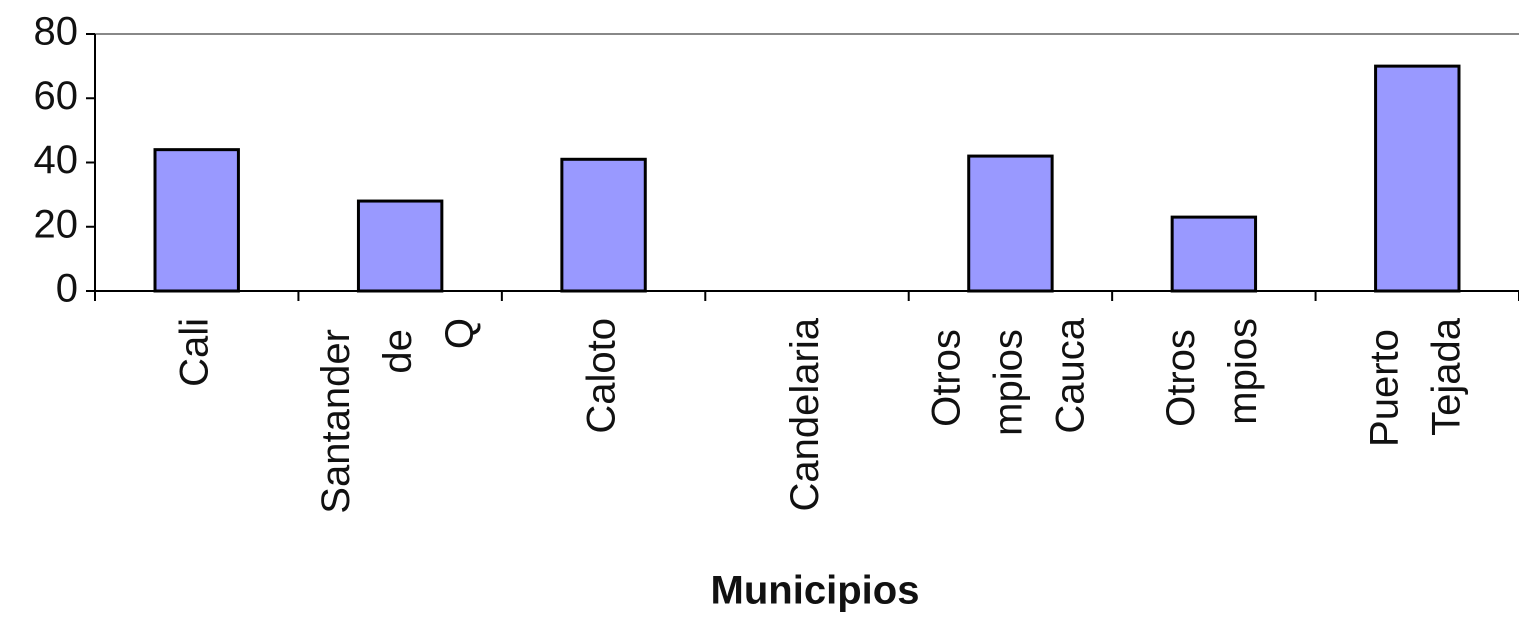 Image resolution: width=1519 pixels, height=618 pixels. What do you see at coordinates (1211, 372) in the screenshot?
I see `x-tick-label: Otros mpios` at bounding box center [1211, 372].